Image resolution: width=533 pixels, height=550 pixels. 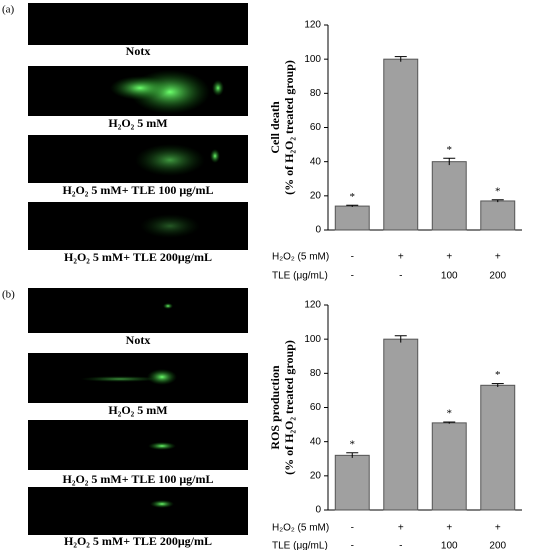 What do you see at coordinates (275, 127) in the screenshot?
I see `y-axis-label: Cell death` at bounding box center [275, 127].